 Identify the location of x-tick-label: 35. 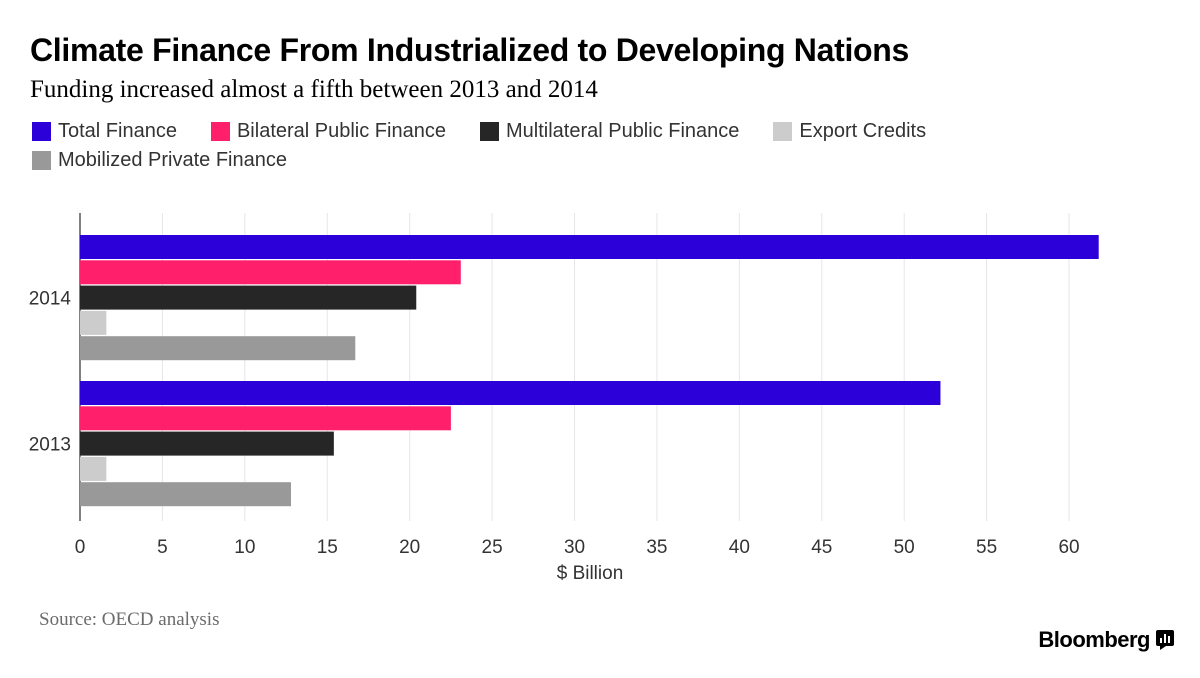
(656, 547).